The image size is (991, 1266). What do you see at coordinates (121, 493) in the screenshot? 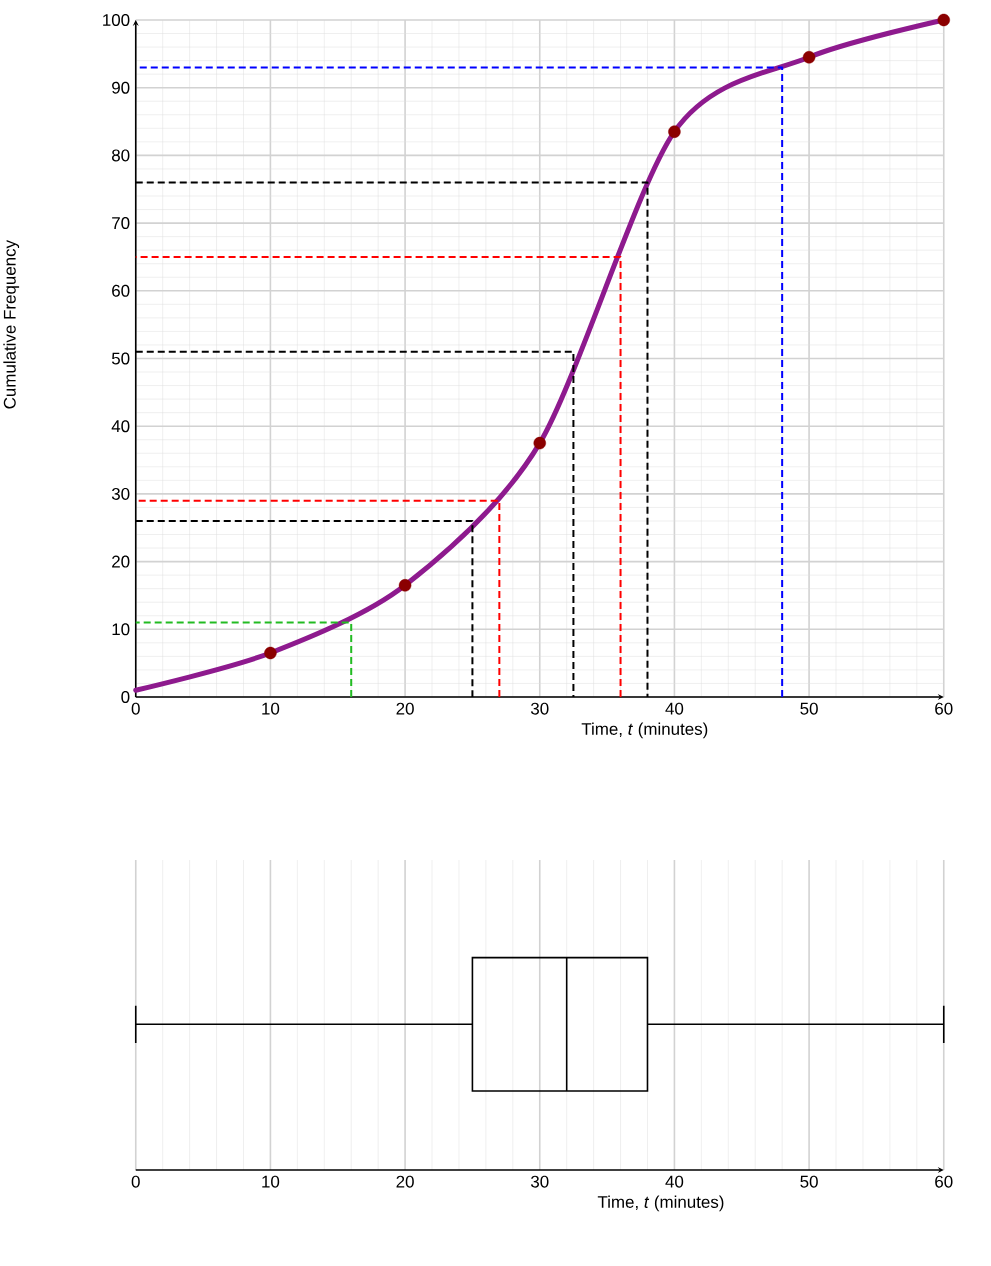
I see `y-tick-label: 30` at bounding box center [121, 493].